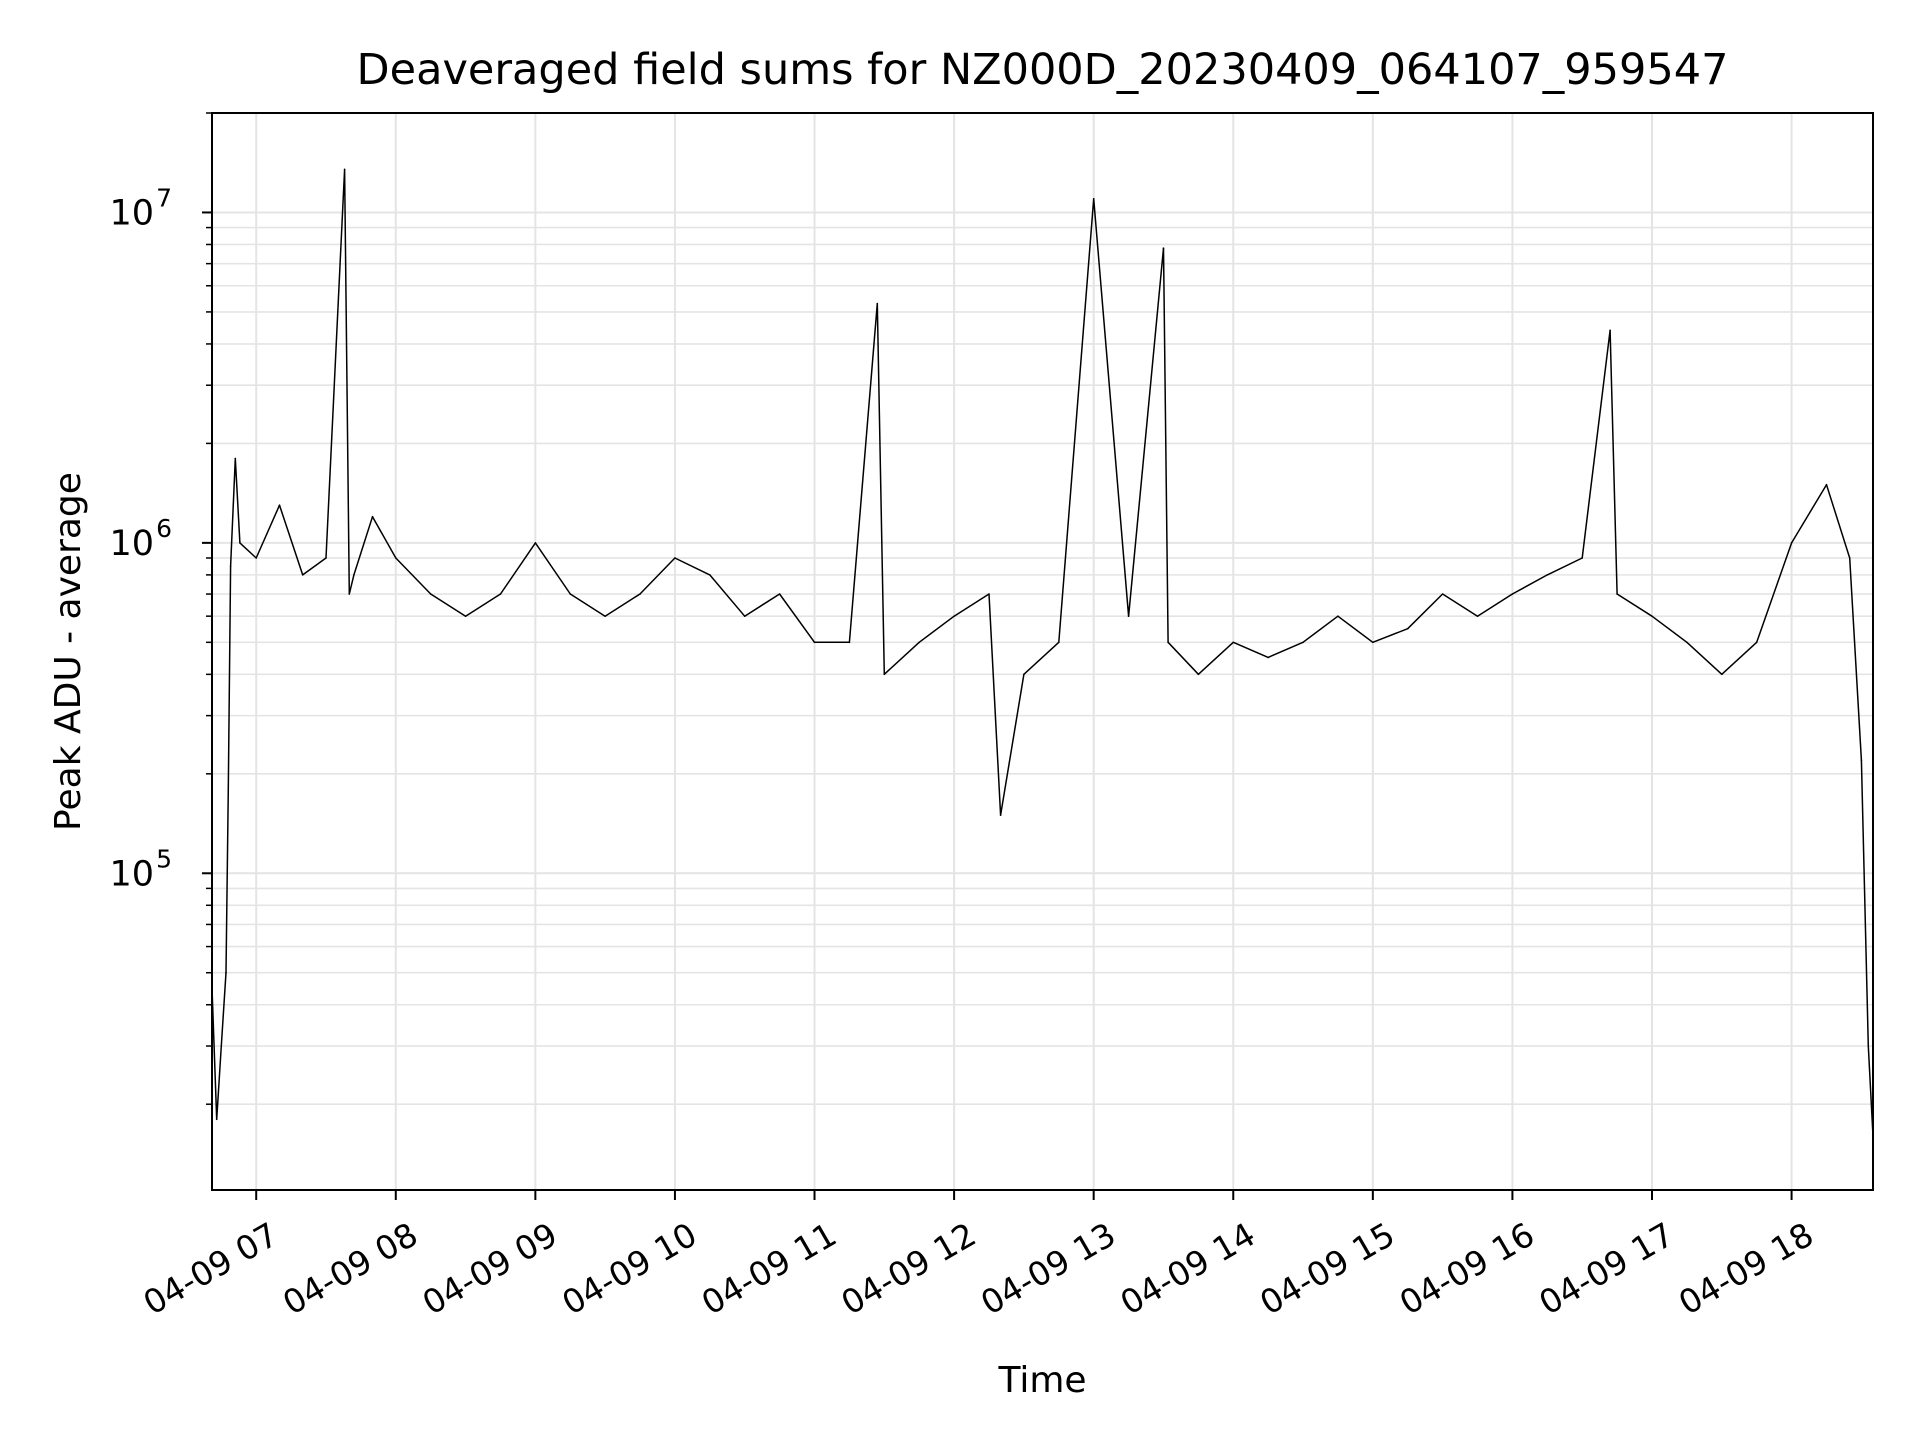  What do you see at coordinates (1041, 1380) in the screenshot?
I see `x-axis-label: Time` at bounding box center [1041, 1380].